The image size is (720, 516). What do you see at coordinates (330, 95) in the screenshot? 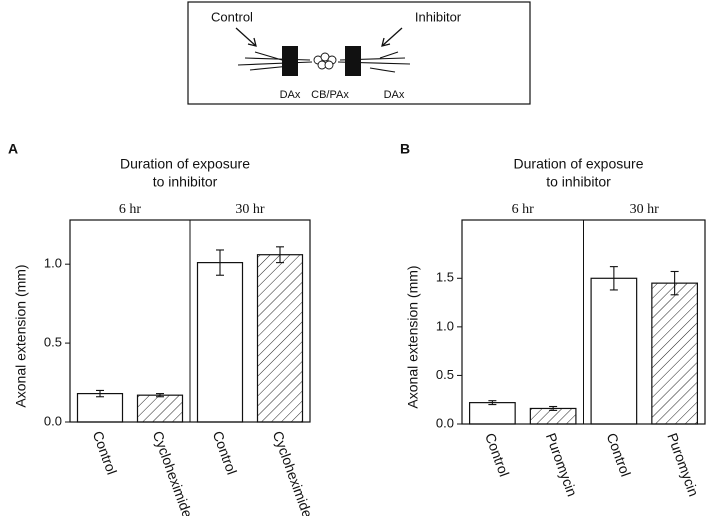
I see `compartment-label: CB/PAx` at bounding box center [330, 95].